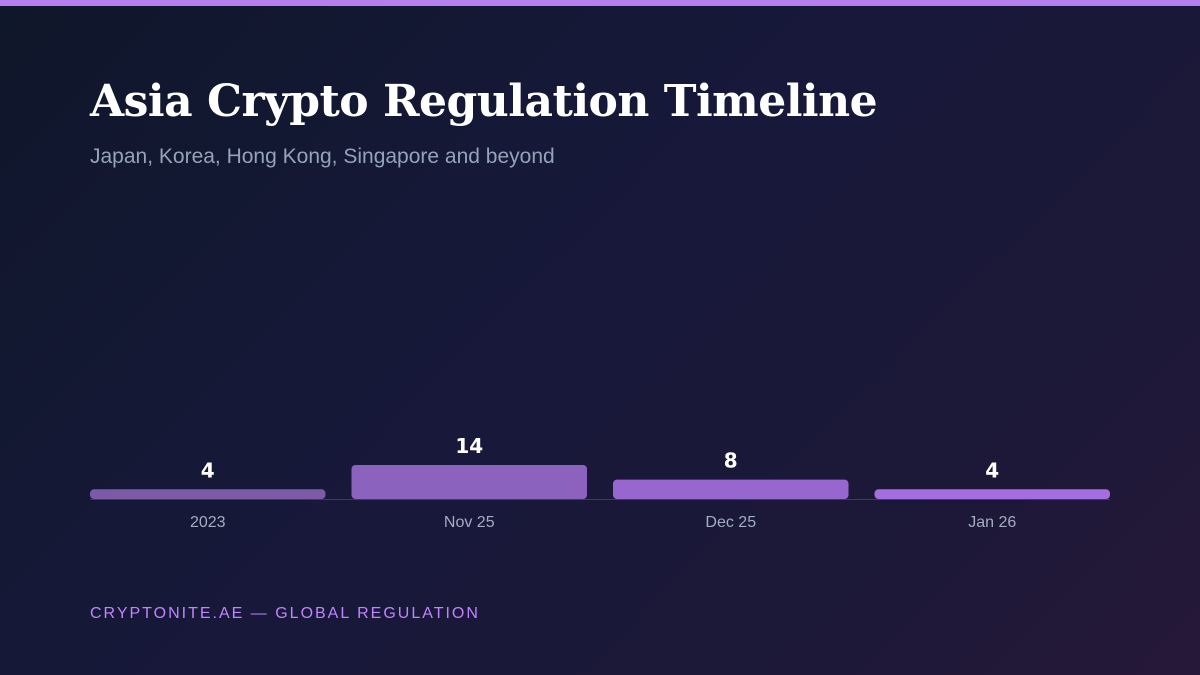 The height and width of the screenshot is (675, 1200). Describe the element at coordinates (731, 461) in the screenshot. I see `bar-value-label: 8` at that location.